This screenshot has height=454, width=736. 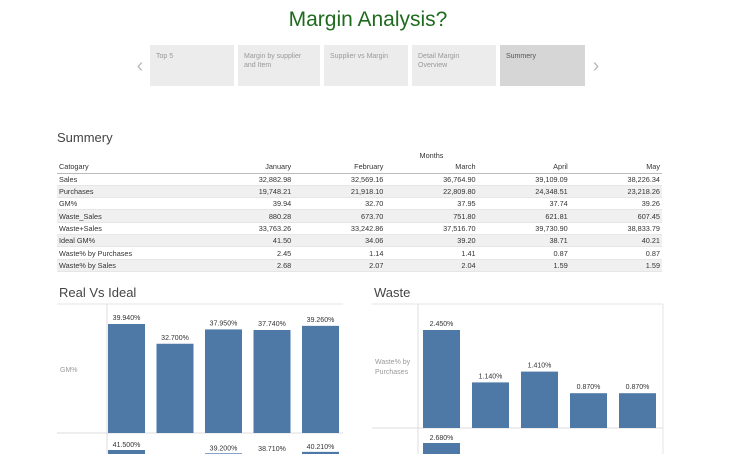 What do you see at coordinates (523, 167) in the screenshot?
I see `month-header: April` at bounding box center [523, 167].